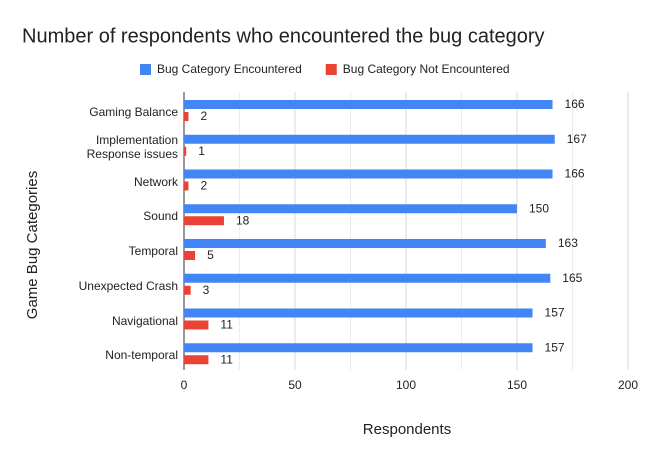 The height and width of the screenshot is (461, 653). What do you see at coordinates (184, 385) in the screenshot?
I see `x-tick-label: 0` at bounding box center [184, 385].